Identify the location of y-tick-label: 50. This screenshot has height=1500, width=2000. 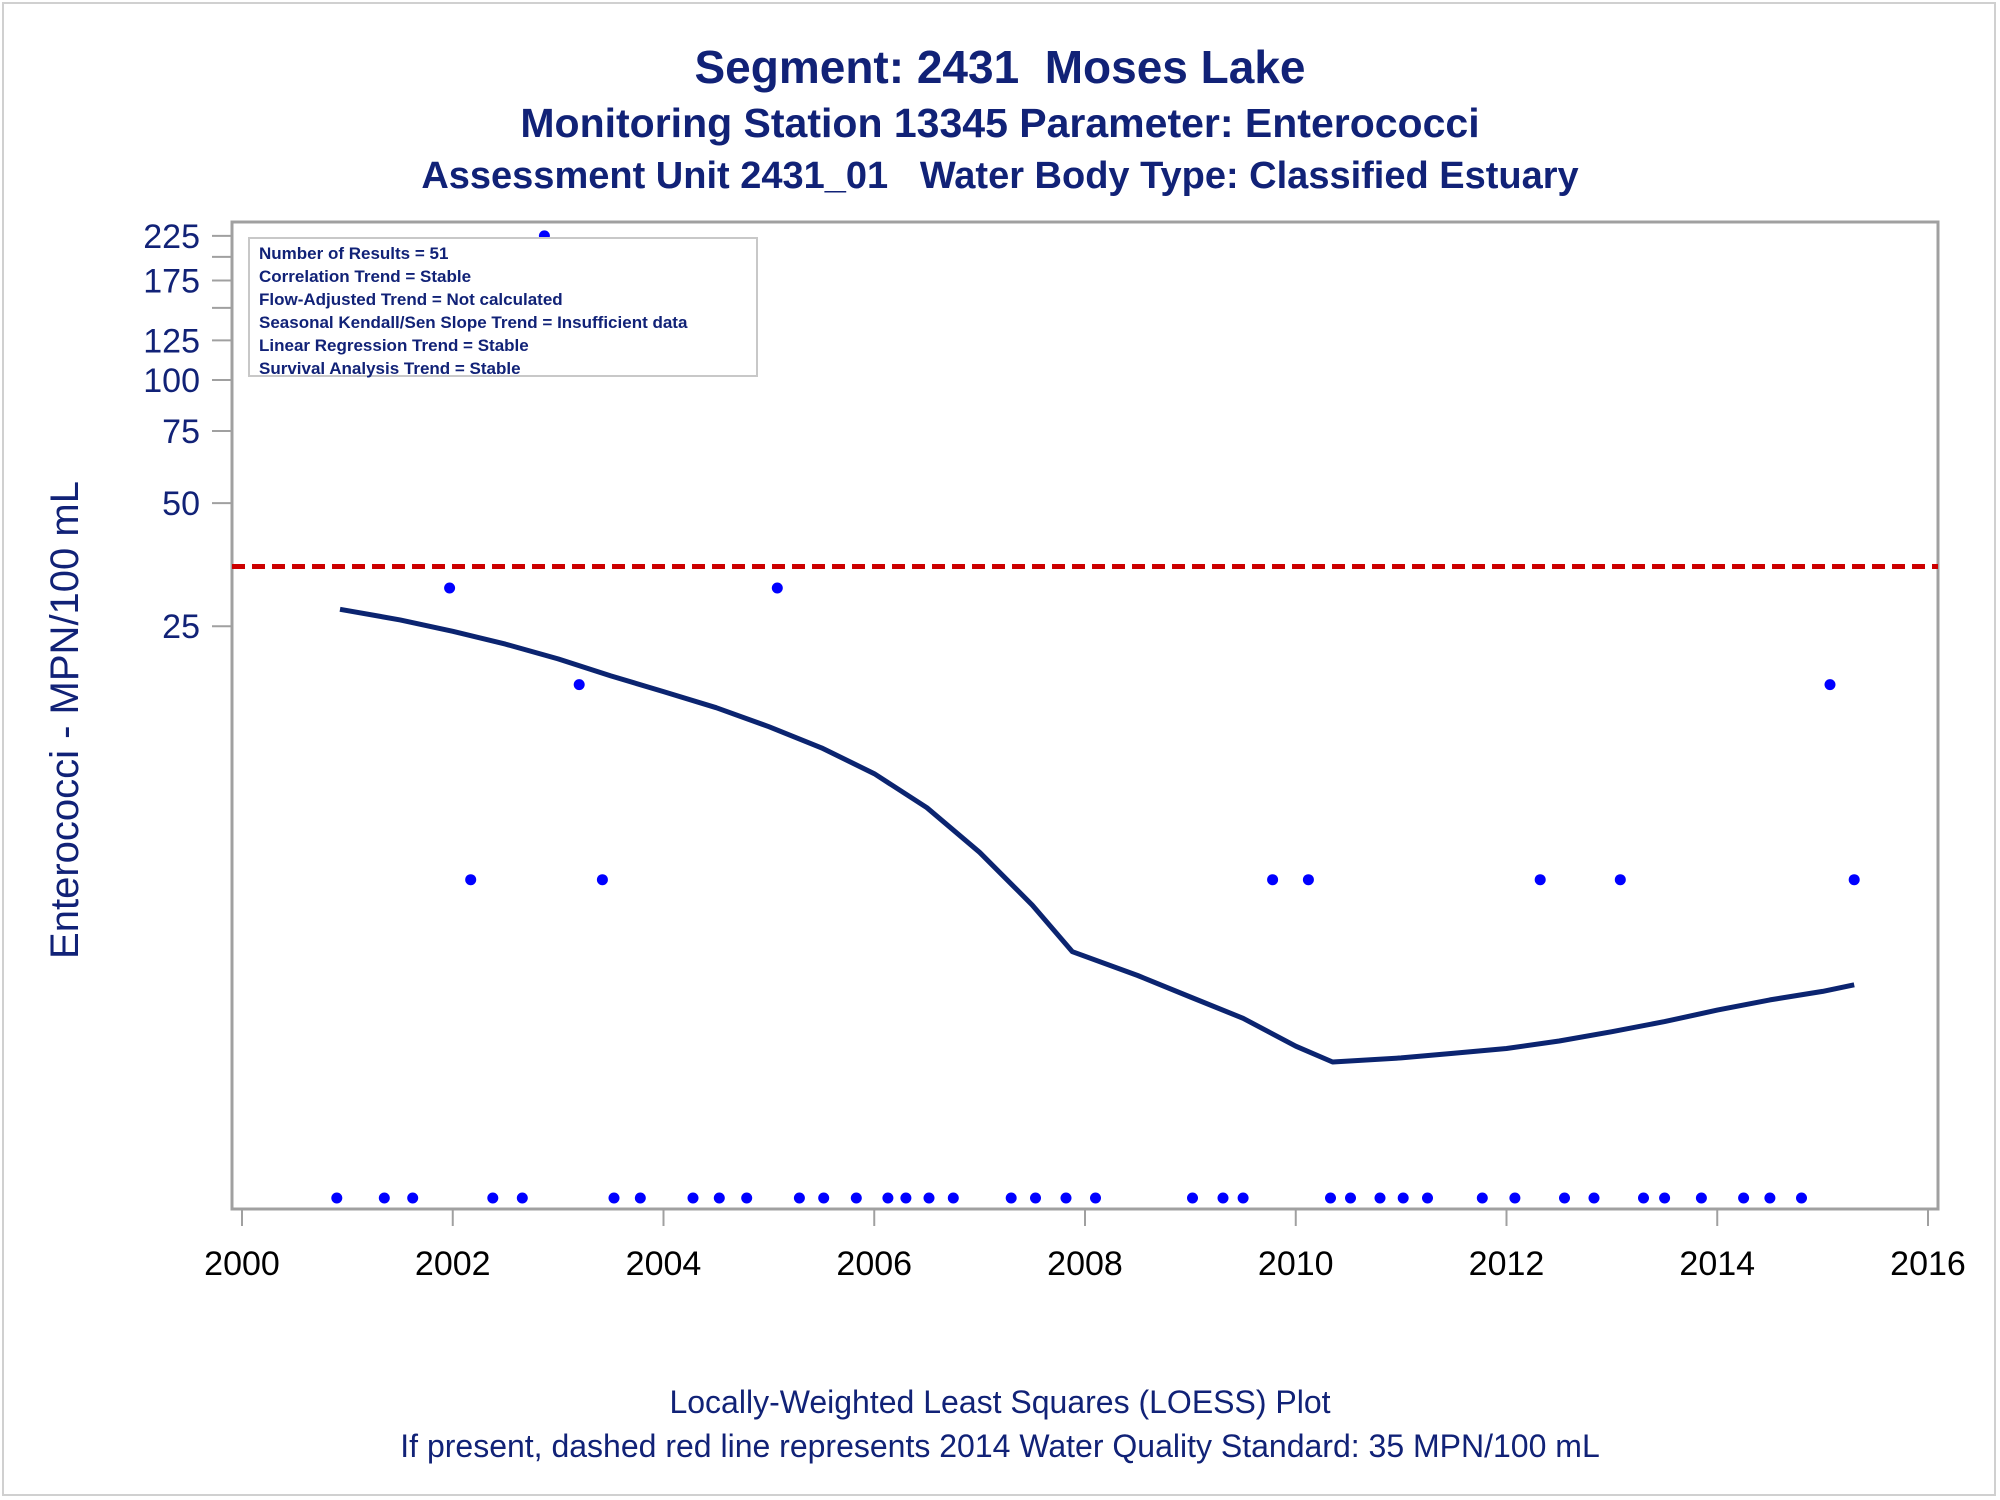
(181, 504).